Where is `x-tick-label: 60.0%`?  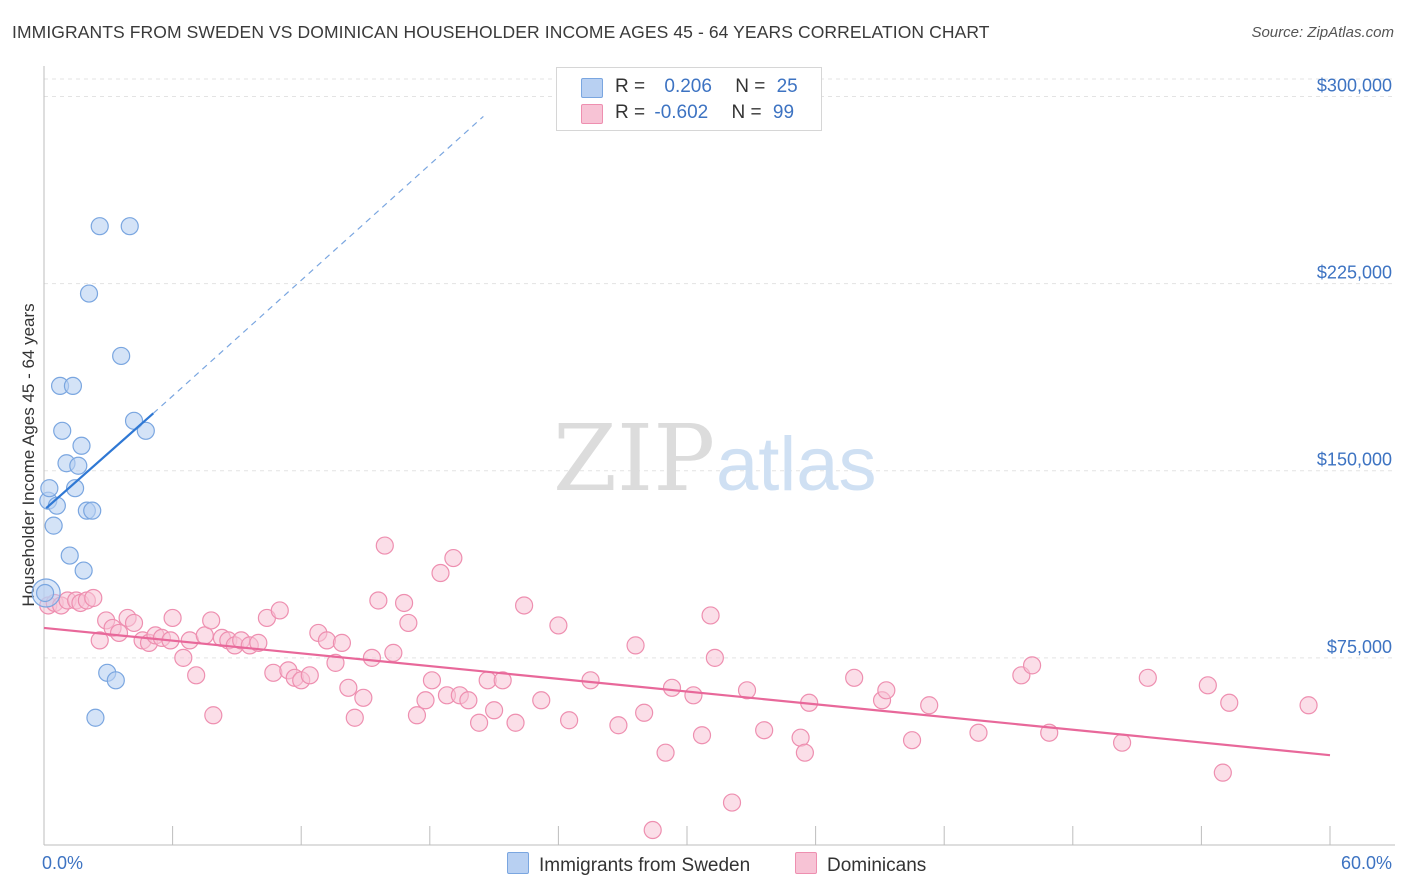
x-tick-label: 60.0% is located at coordinates (1366, 863).